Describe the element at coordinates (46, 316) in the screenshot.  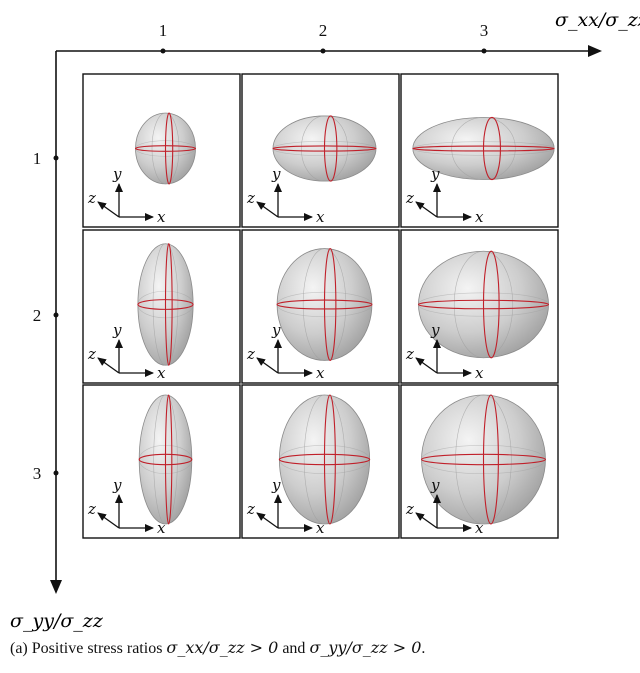
I see `y-axis-ticks: 1 2 3` at that location.